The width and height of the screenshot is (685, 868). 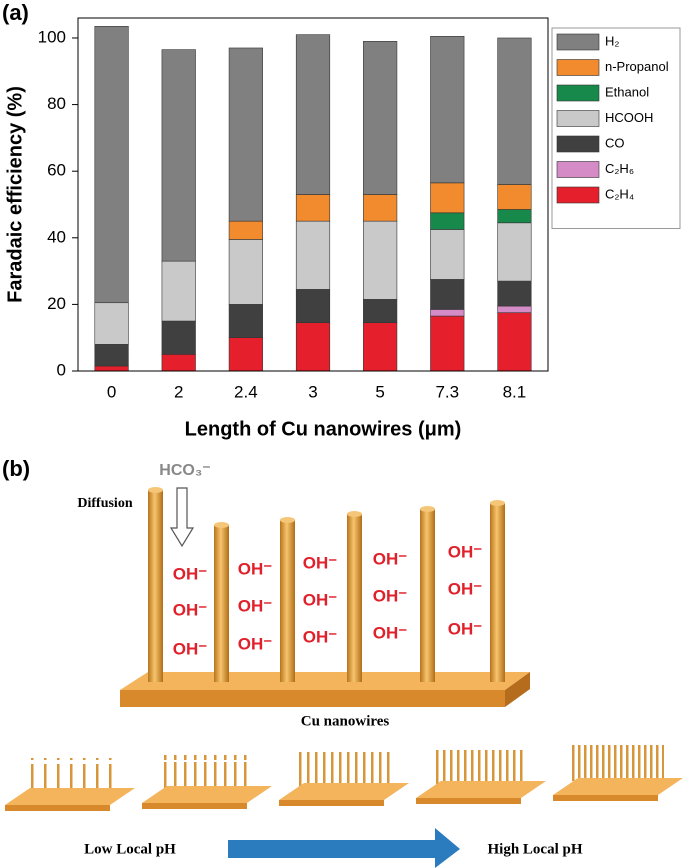 What do you see at coordinates (534, 849) in the screenshot?
I see `high-ph-label: High Local pH` at bounding box center [534, 849].